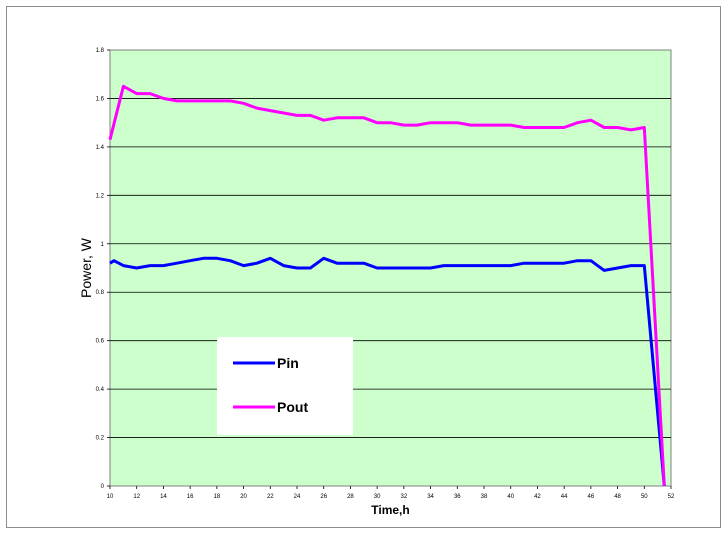 Image resolution: width=728 pixels, height=534 pixels. What do you see at coordinates (190, 497) in the screenshot?
I see `x-tick-label: 16` at bounding box center [190, 497].